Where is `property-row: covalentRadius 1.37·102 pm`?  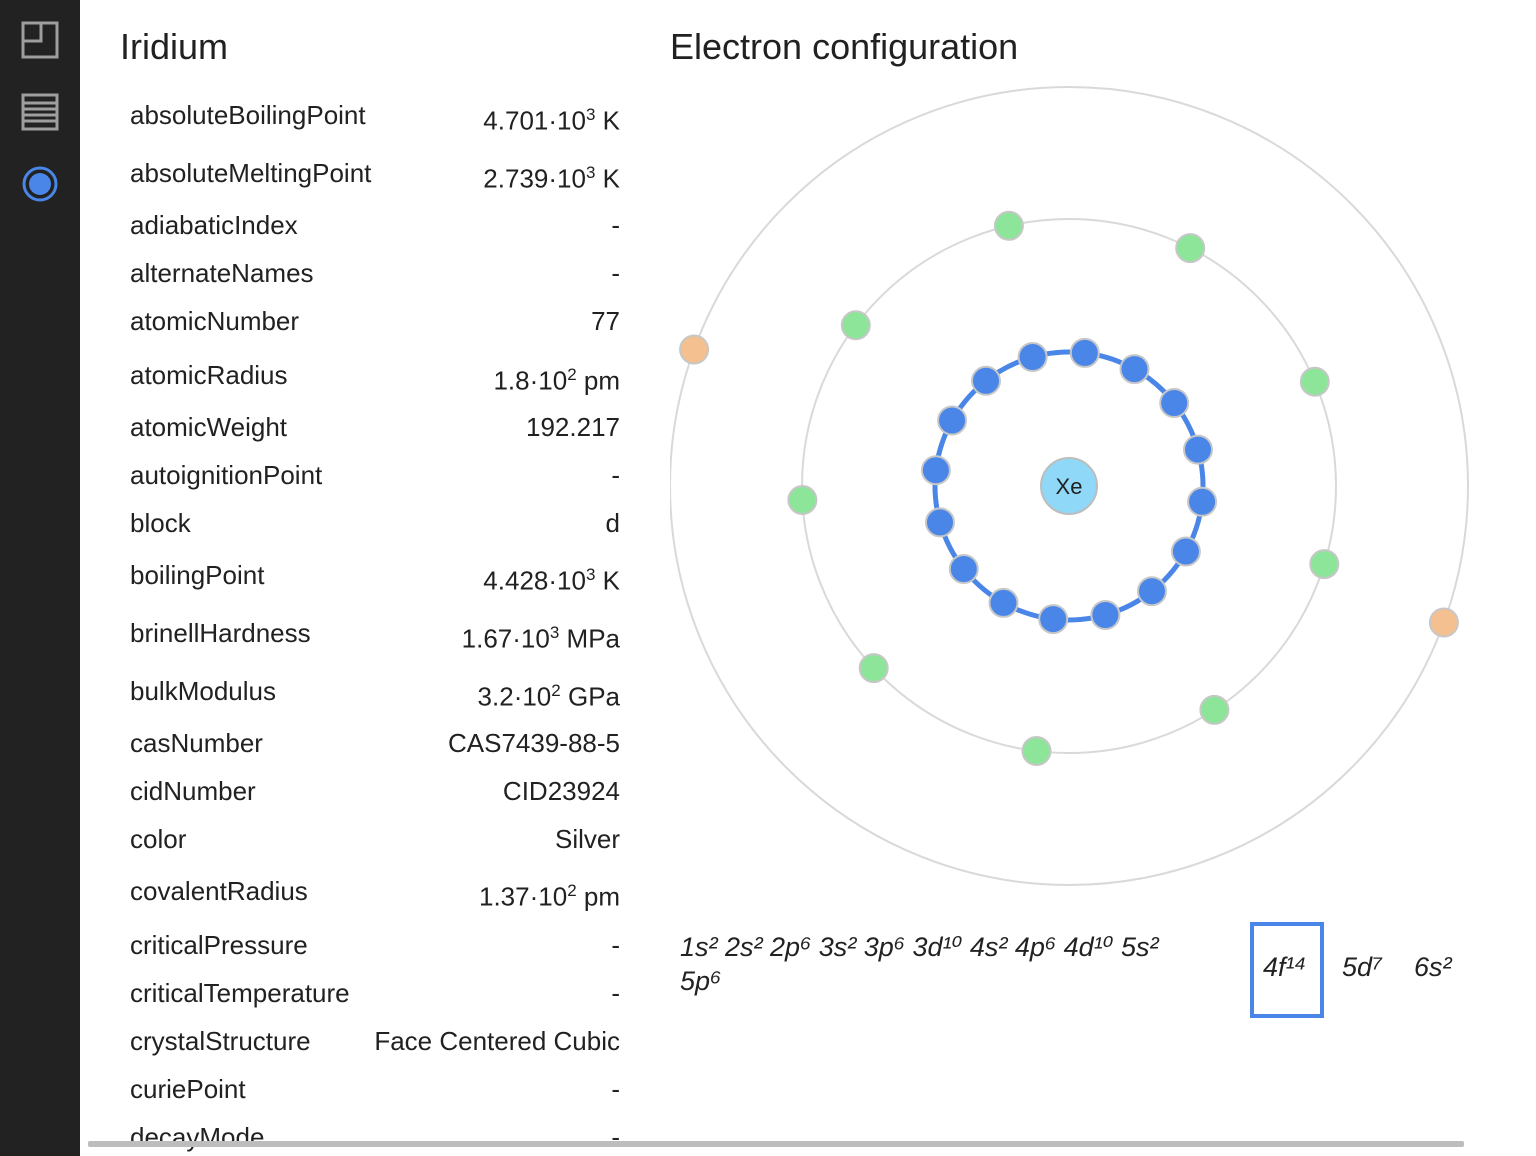
property-row: covalentRadius 1.37·102 pm is located at coordinates (375, 894).